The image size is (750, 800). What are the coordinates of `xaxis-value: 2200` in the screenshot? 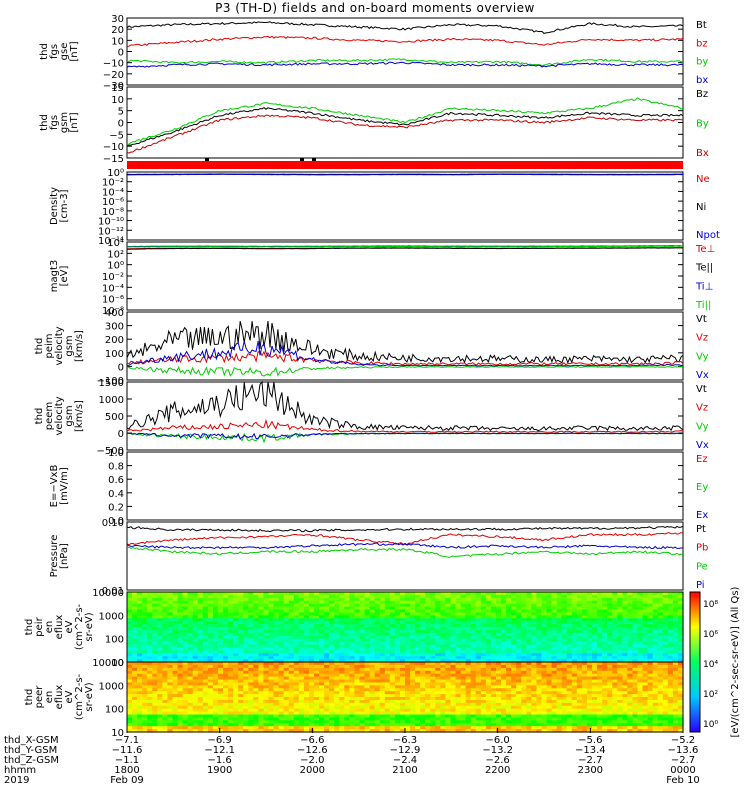 It's located at (497, 770).